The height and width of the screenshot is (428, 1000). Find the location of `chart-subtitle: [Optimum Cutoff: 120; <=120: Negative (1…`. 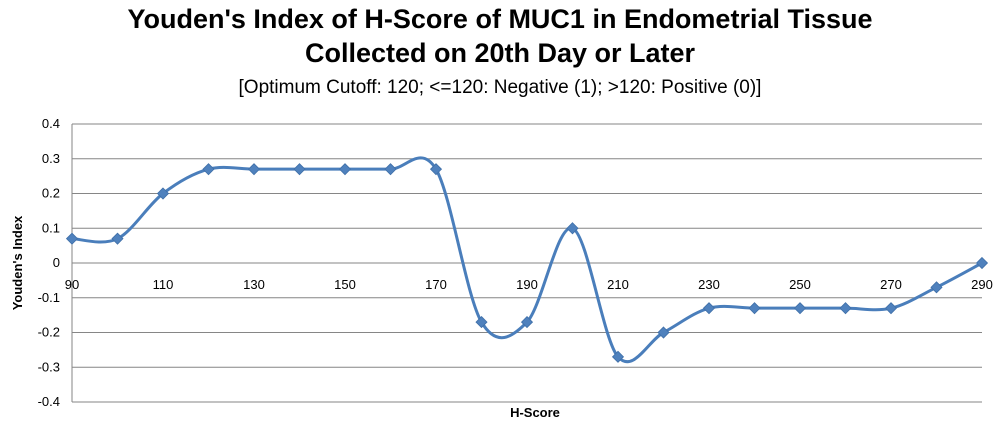

chart-subtitle: [Optimum Cutoff: 120; <=120: Negative (1… is located at coordinates (500, 87).